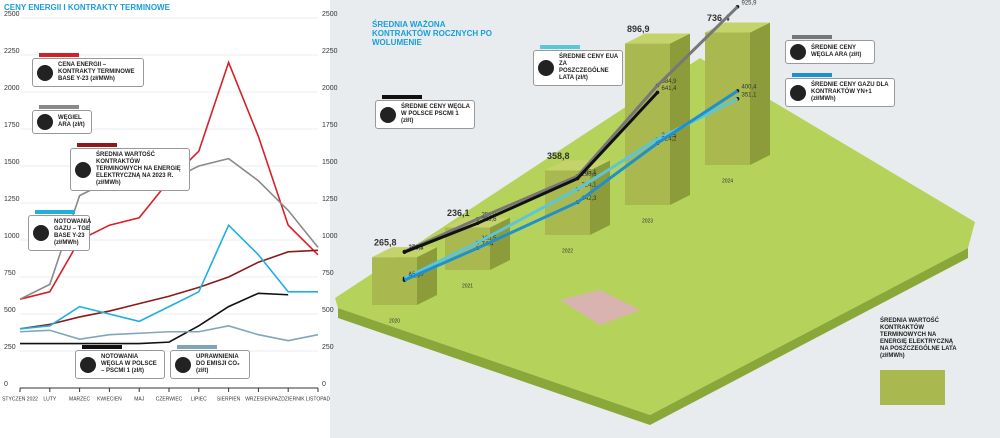  I want to click on data-label: 305,1, so click(590, 173).